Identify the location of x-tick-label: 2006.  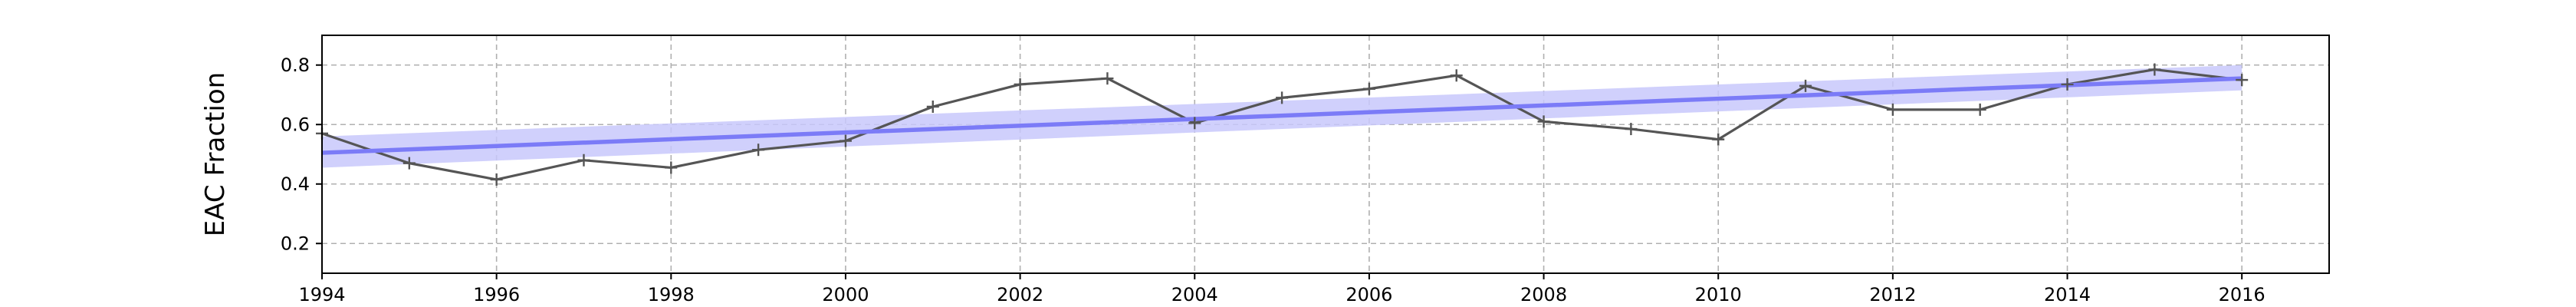
(1369, 294).